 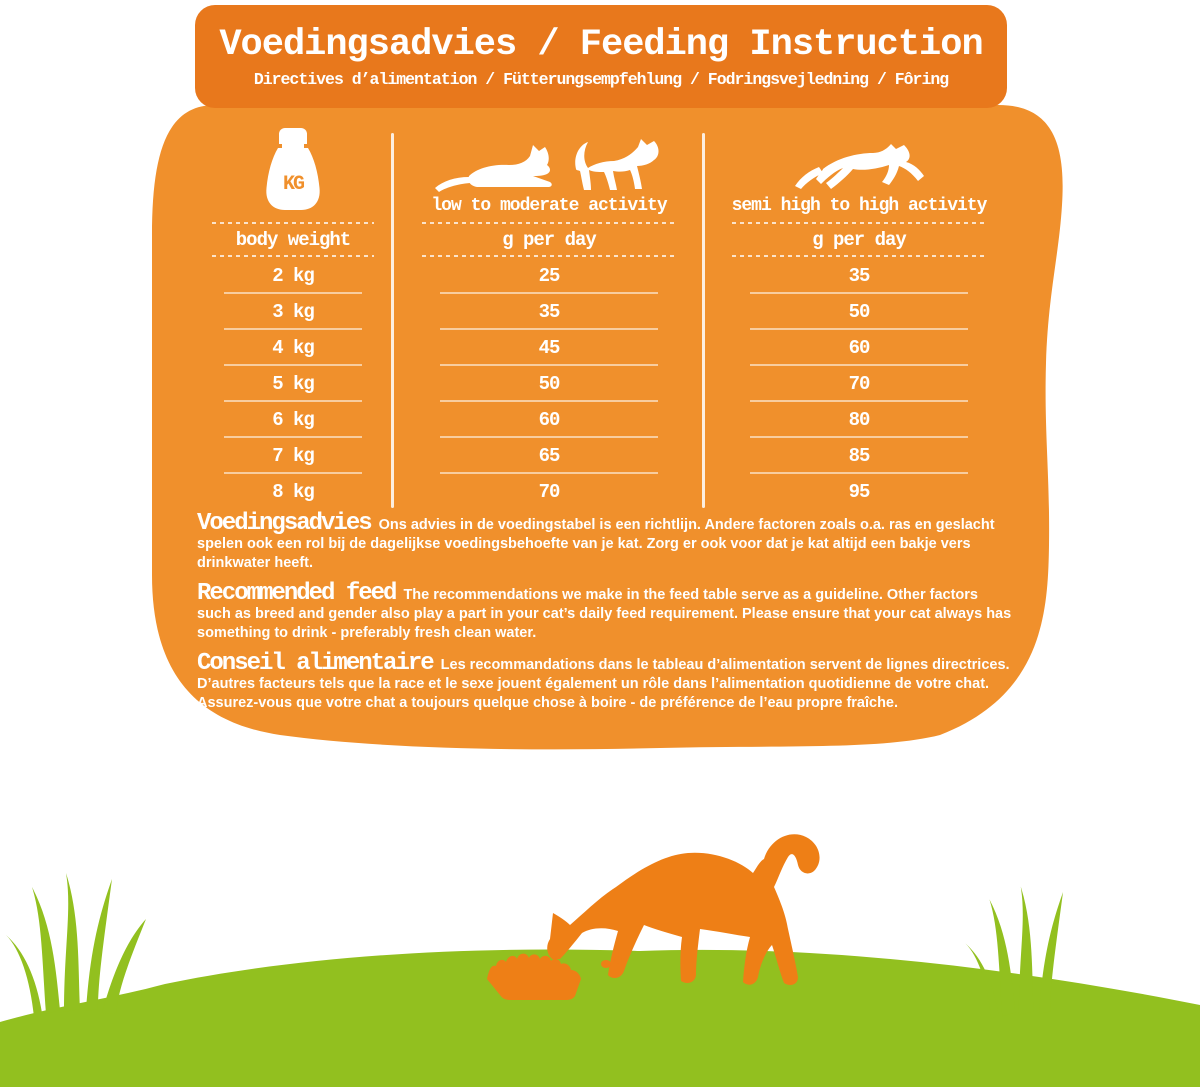 What do you see at coordinates (293, 420) in the screenshot?
I see `table-row: 6 kg` at bounding box center [293, 420].